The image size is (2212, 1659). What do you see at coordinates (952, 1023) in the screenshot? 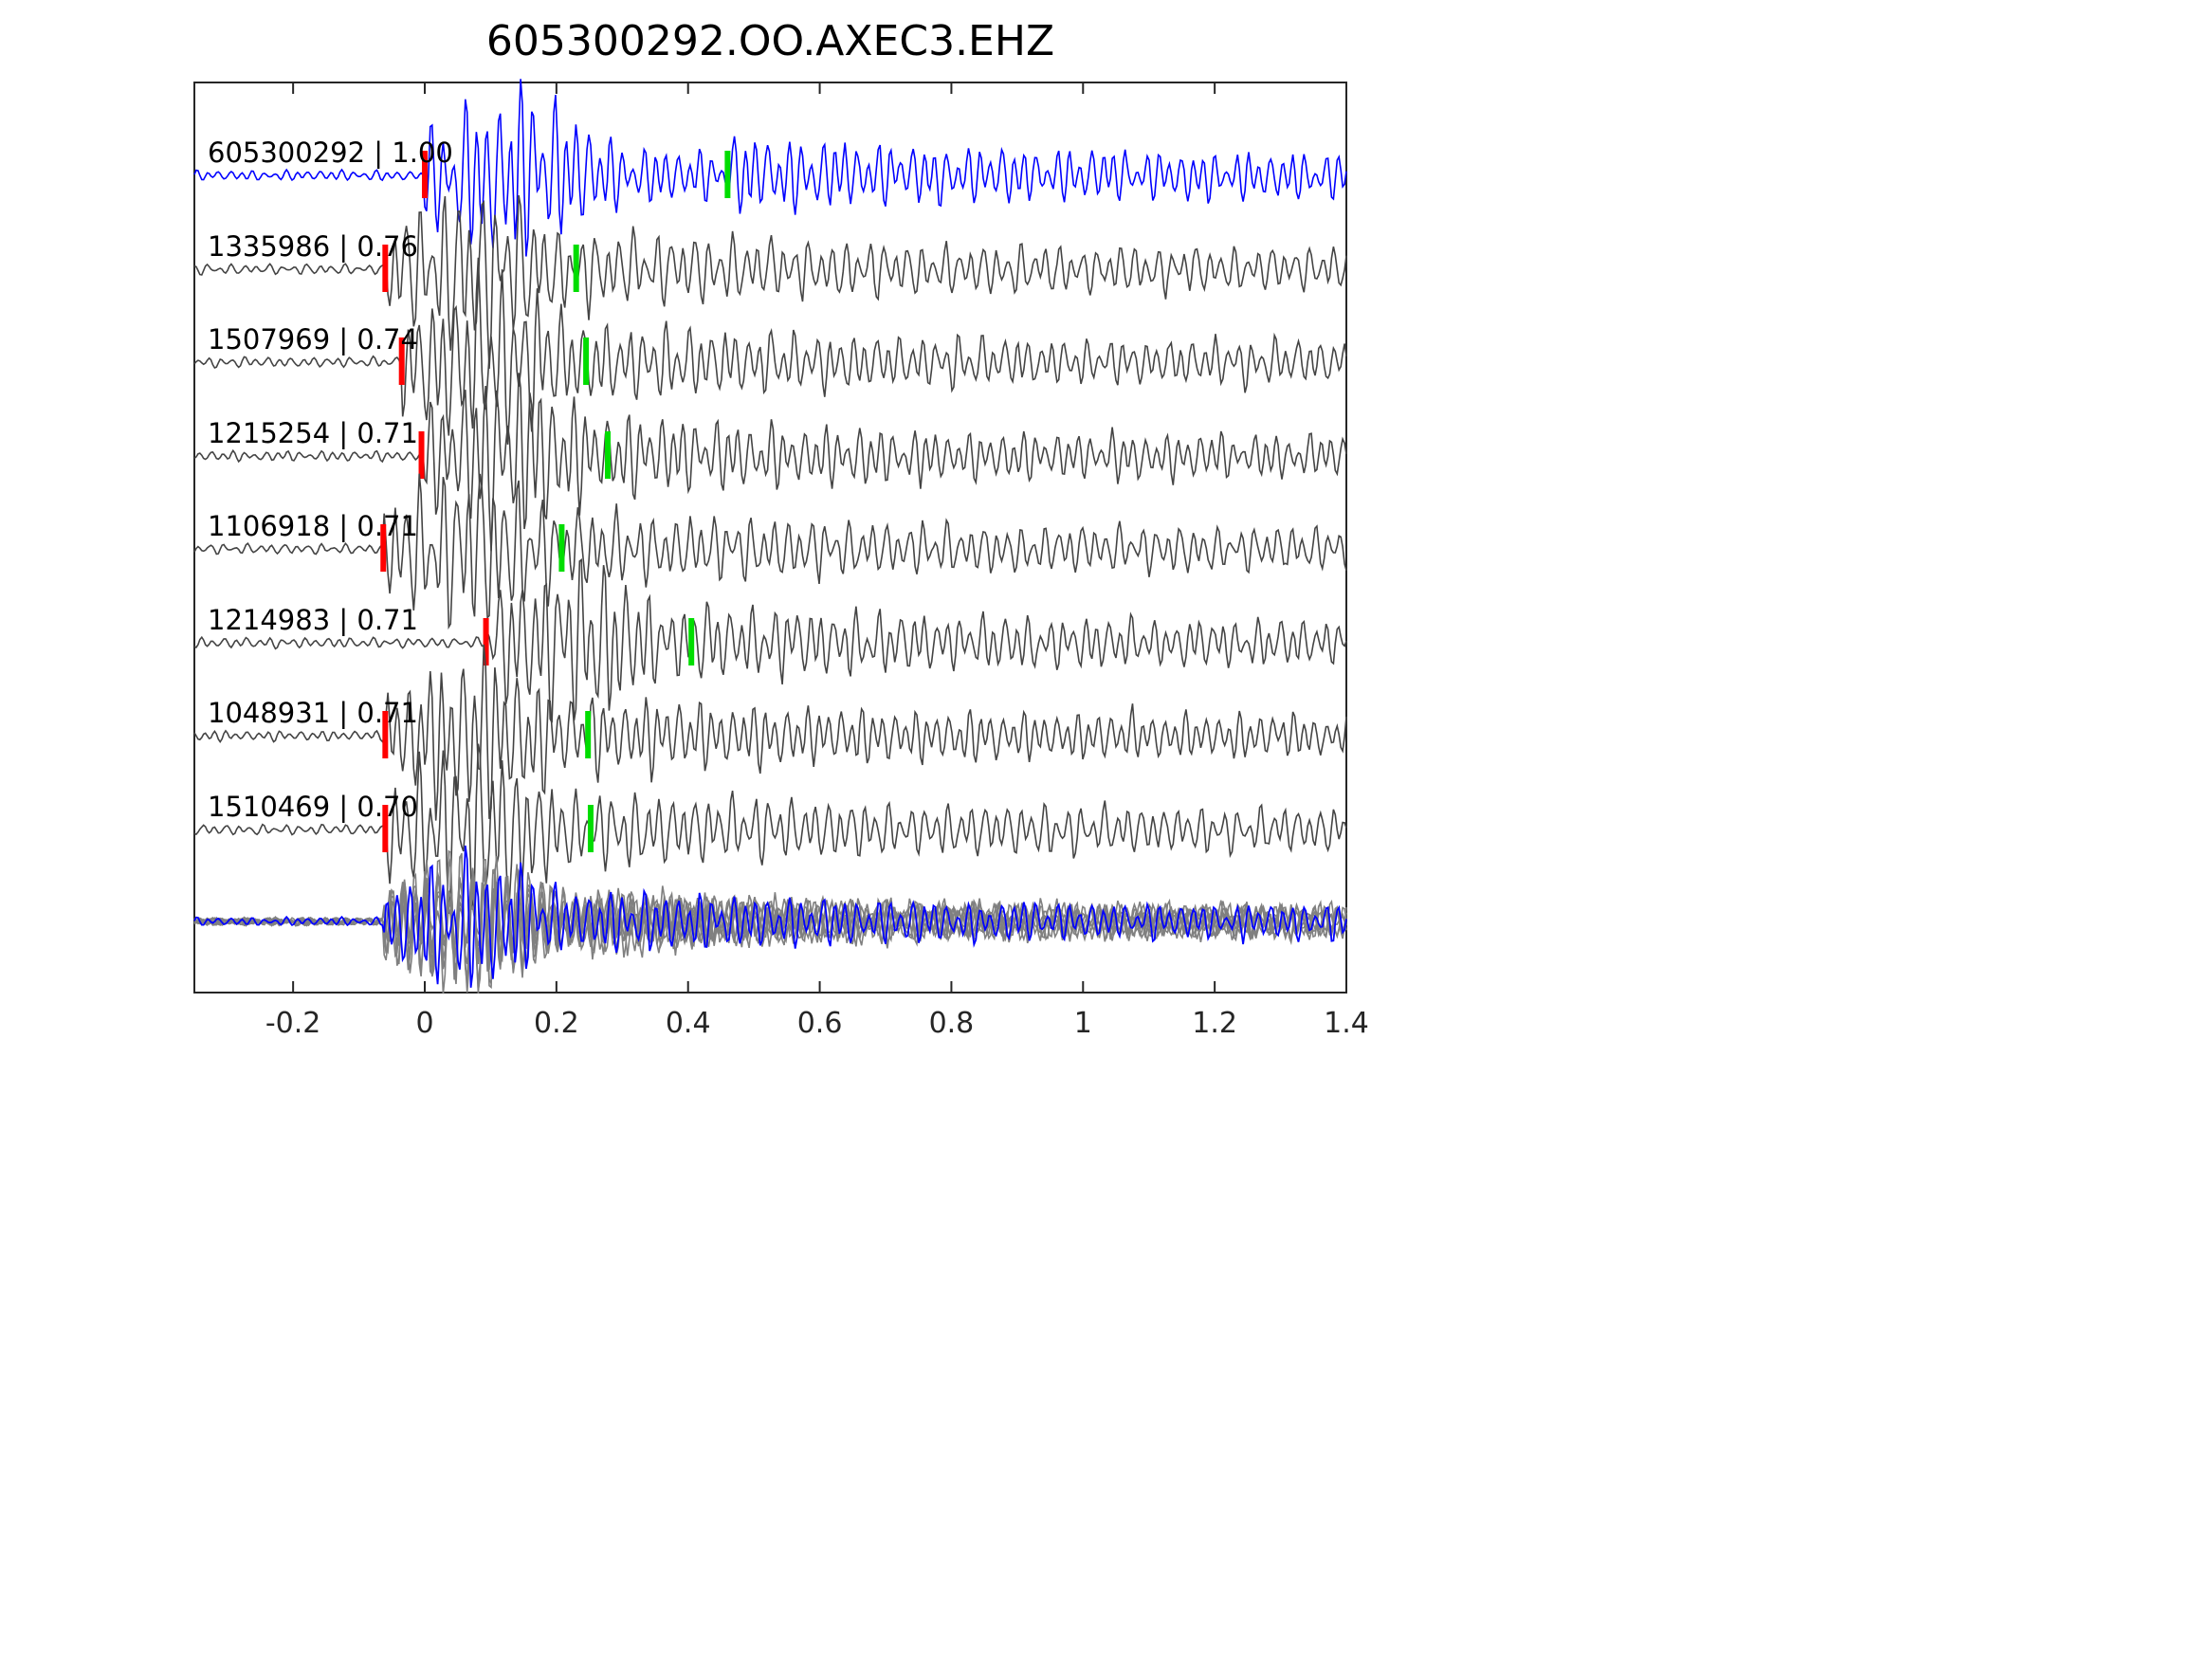
I see `x-tick-label: 0.8` at bounding box center [952, 1023].